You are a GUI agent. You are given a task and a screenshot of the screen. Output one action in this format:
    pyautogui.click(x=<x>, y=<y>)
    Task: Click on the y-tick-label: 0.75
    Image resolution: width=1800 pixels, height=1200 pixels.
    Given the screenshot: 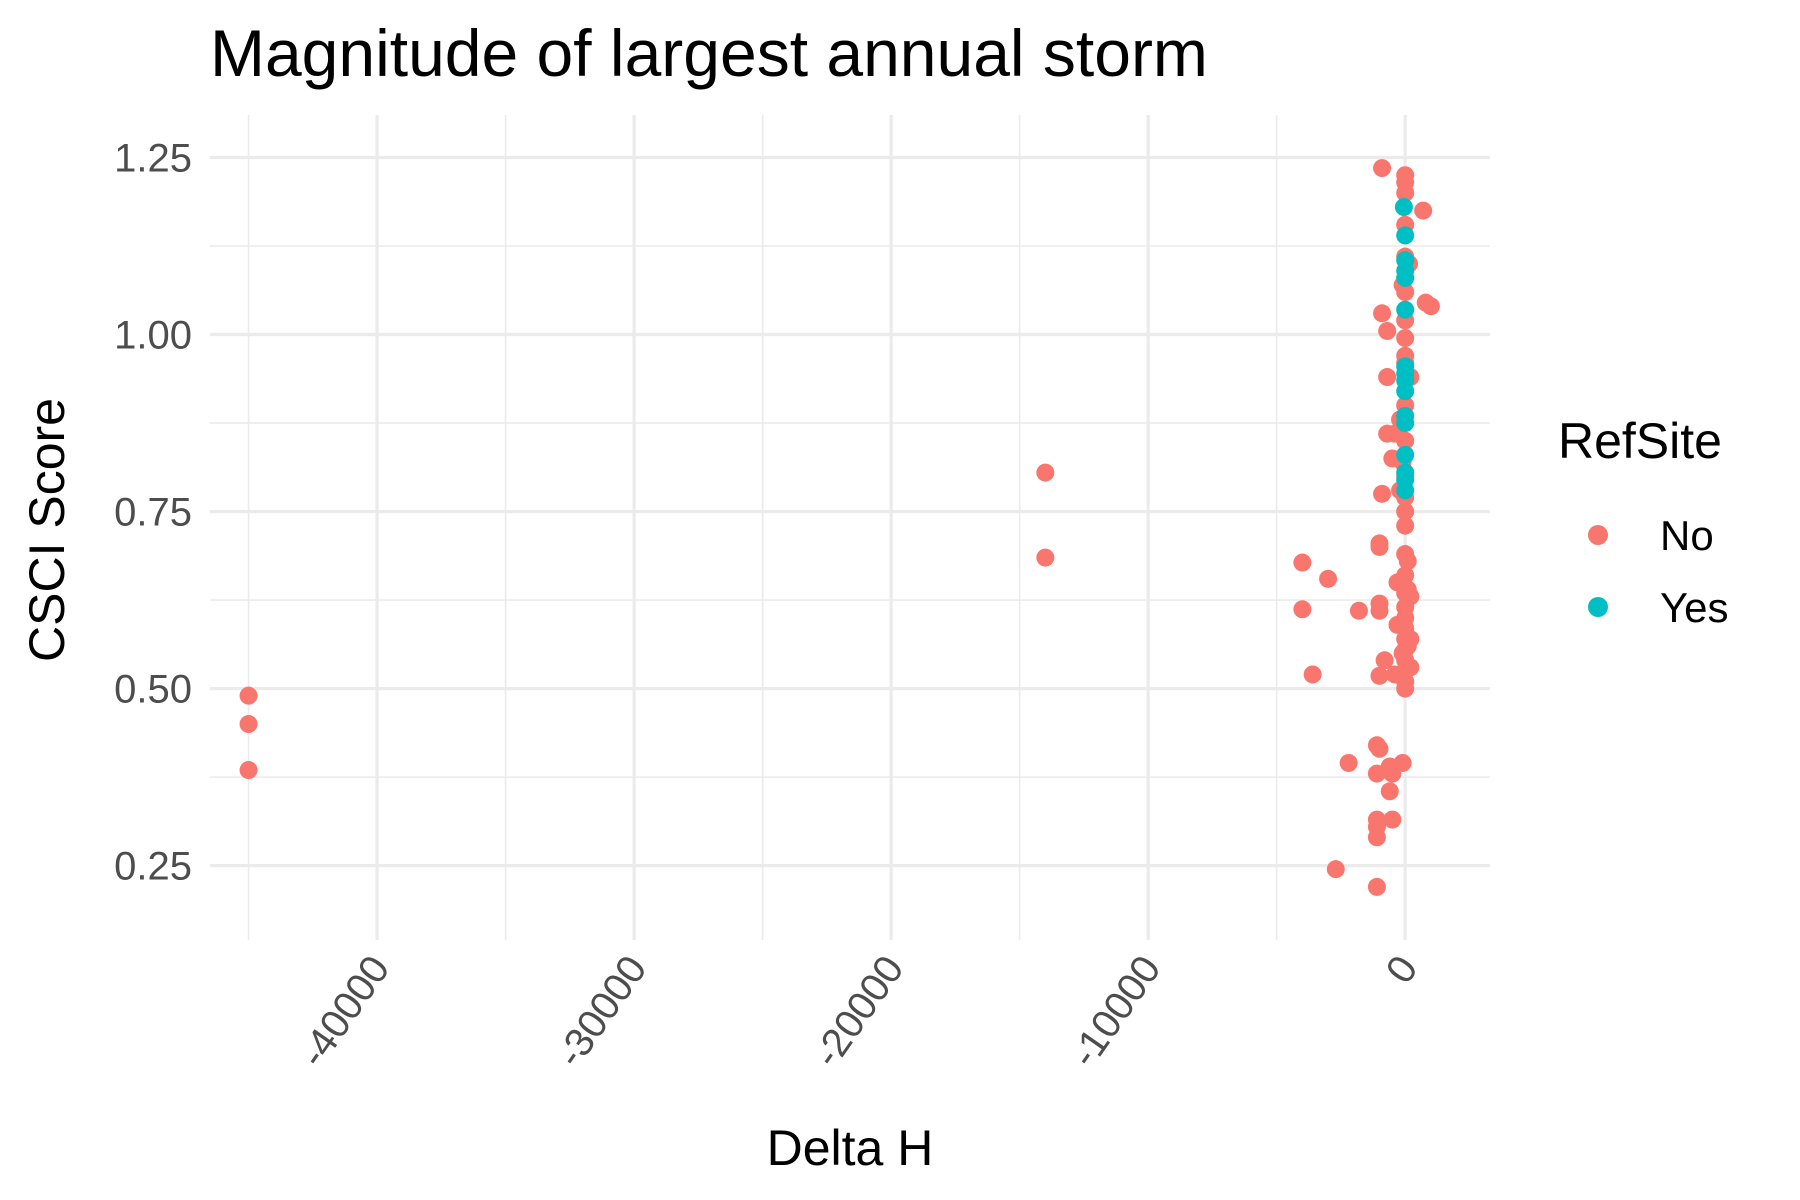 What is the action you would take?
    pyautogui.click(x=153, y=513)
    